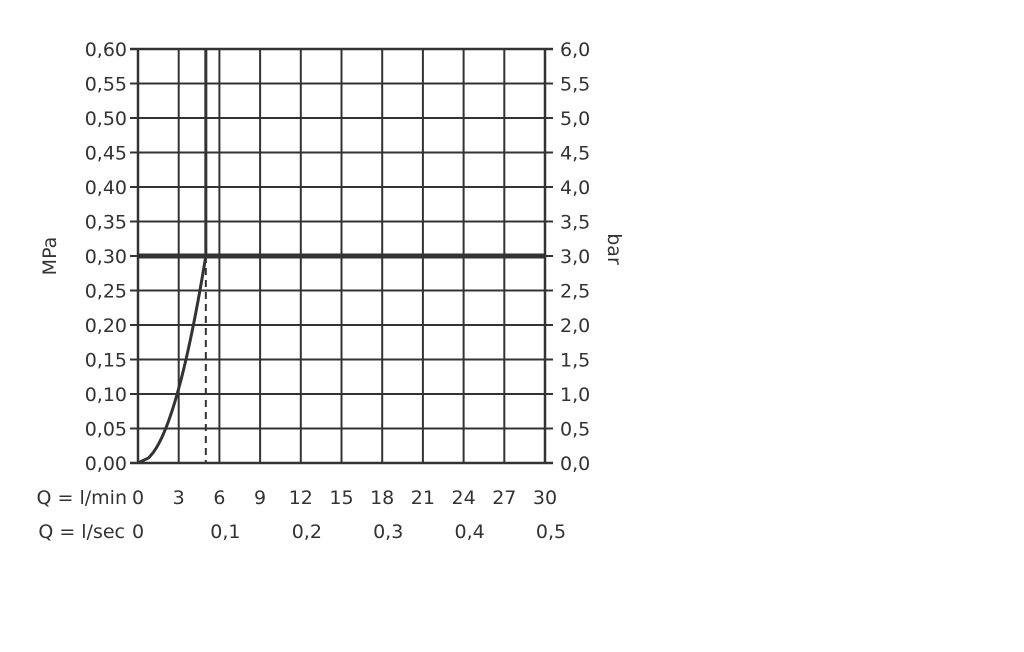  I want to click on x-tick-label-lmin: 24, so click(464, 498).